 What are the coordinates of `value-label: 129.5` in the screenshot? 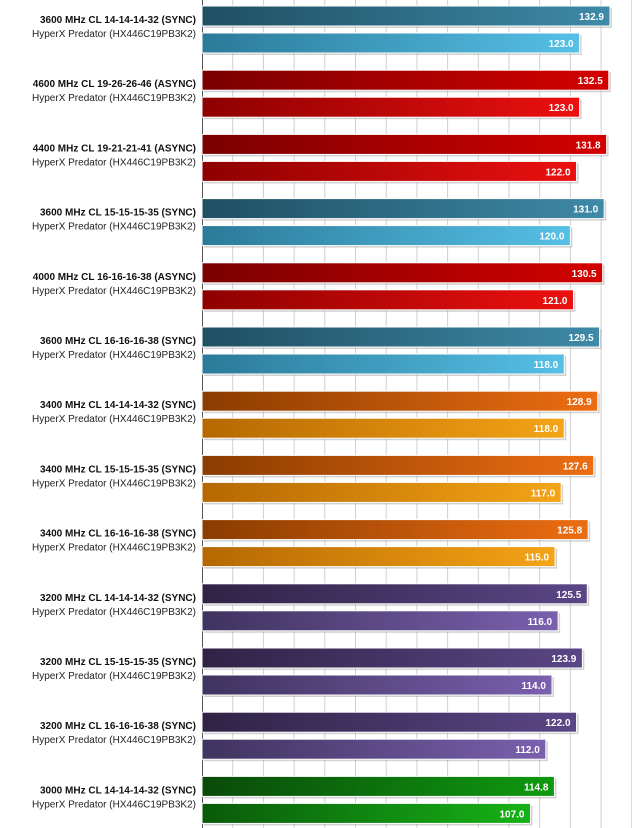 It's located at (581, 338).